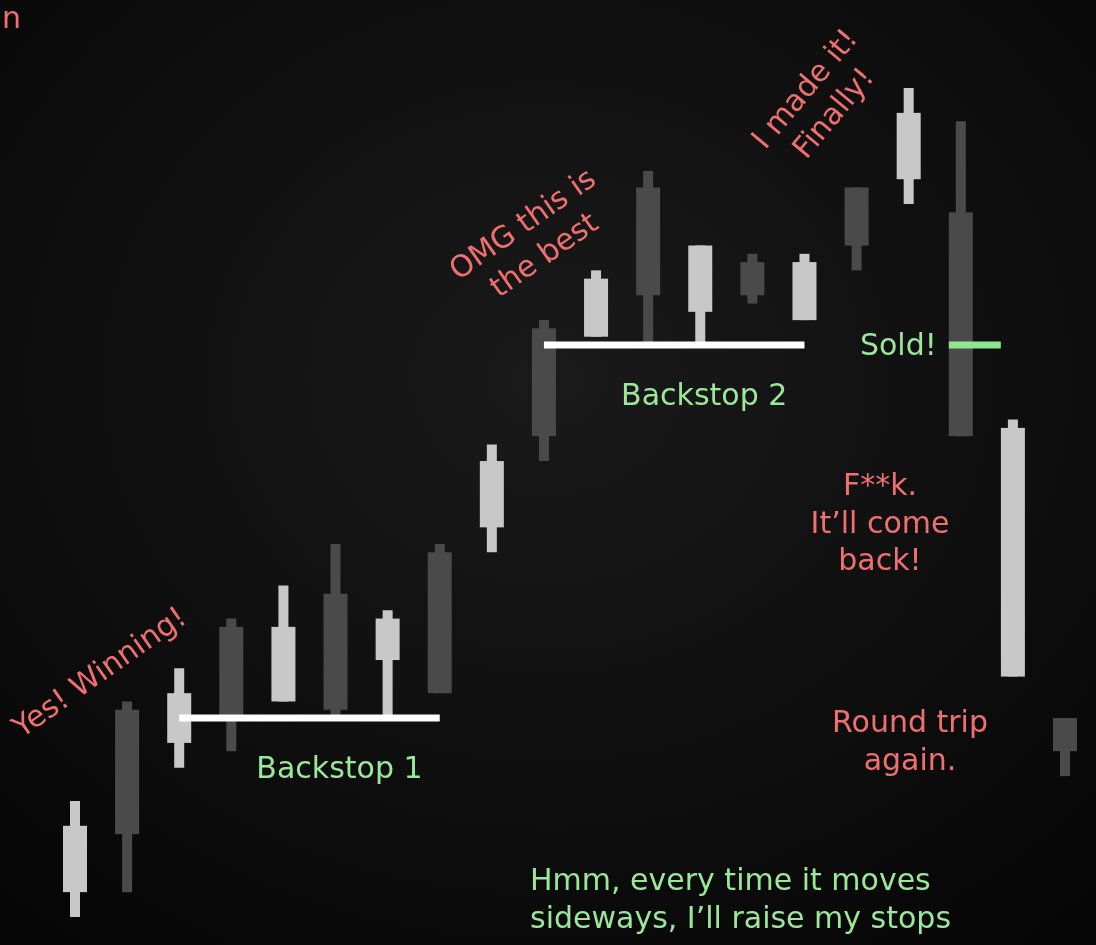  I want to click on annotation: Hmm, every time it moves sideways, I’ll raise my stops, so click(741, 898).